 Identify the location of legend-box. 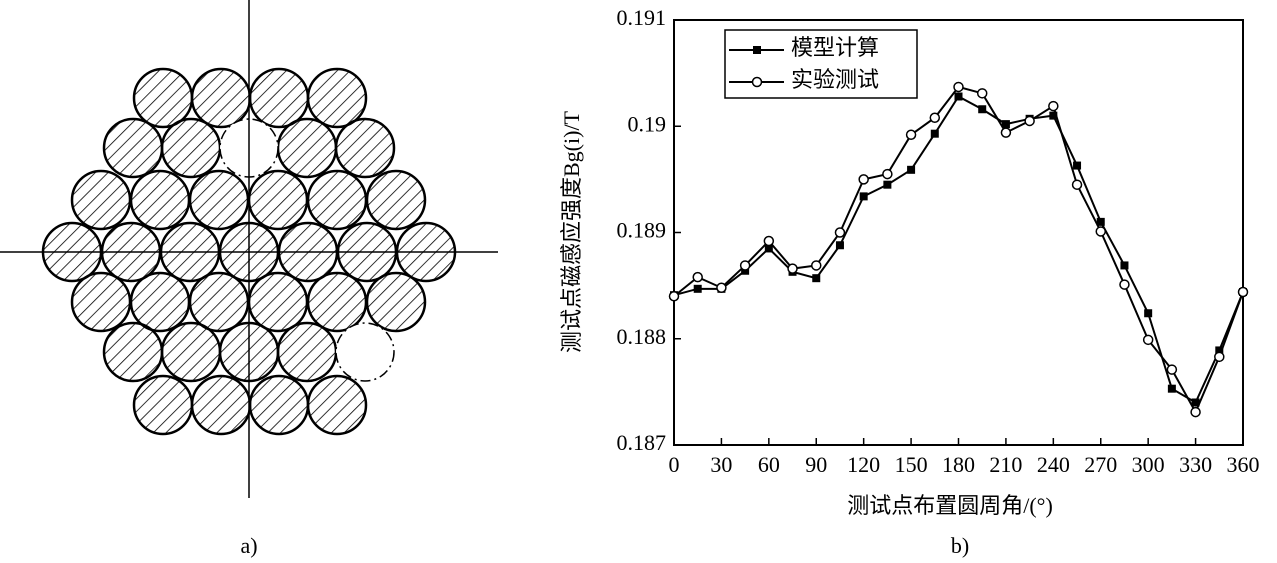
(821, 64).